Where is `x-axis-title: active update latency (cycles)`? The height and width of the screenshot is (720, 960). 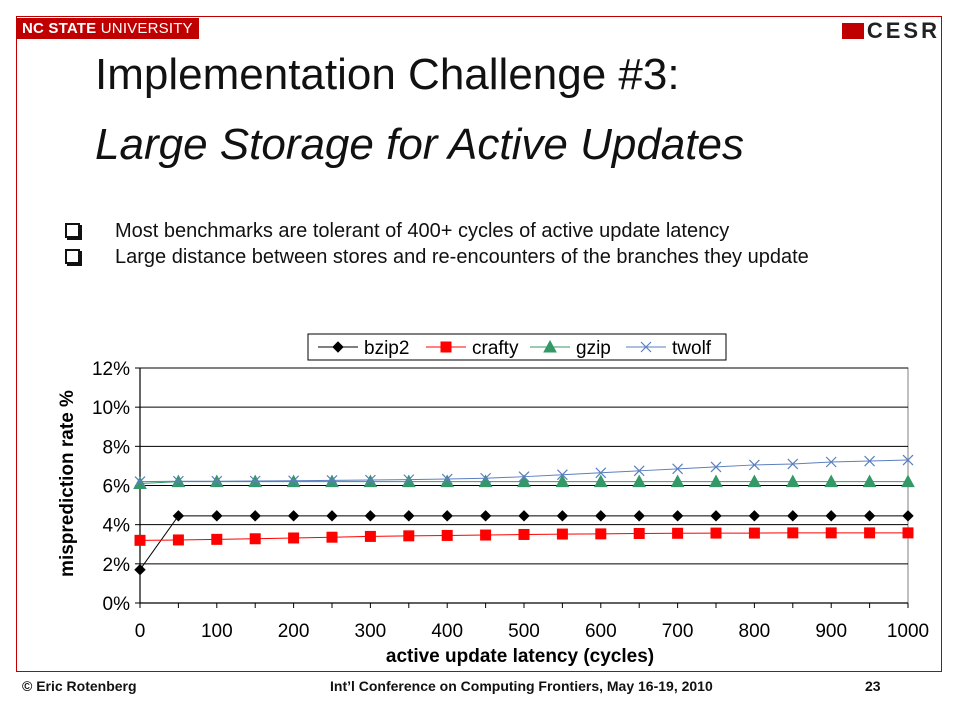 x-axis-title: active update latency (cycles) is located at coordinates (520, 656).